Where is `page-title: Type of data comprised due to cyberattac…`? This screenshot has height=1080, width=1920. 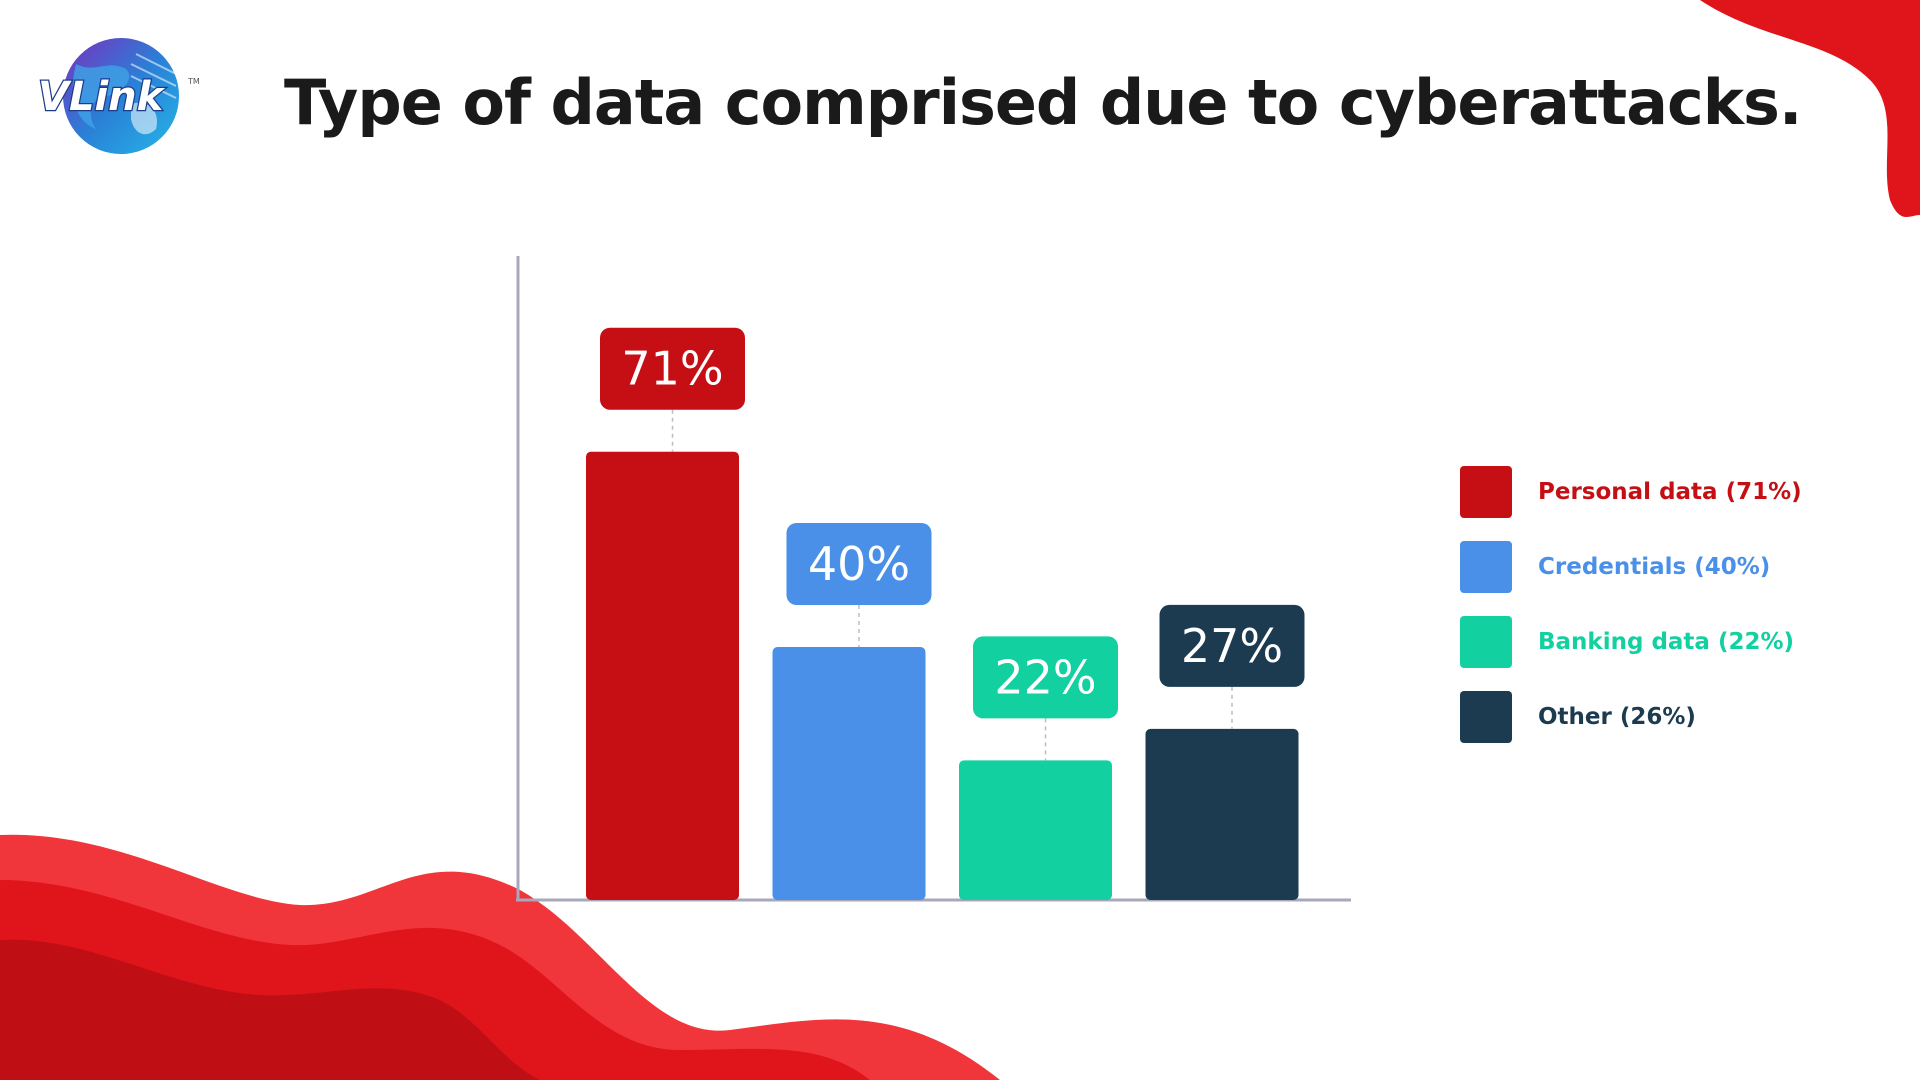 page-title: Type of data comprised due to cyberattac… is located at coordinates (1043, 102).